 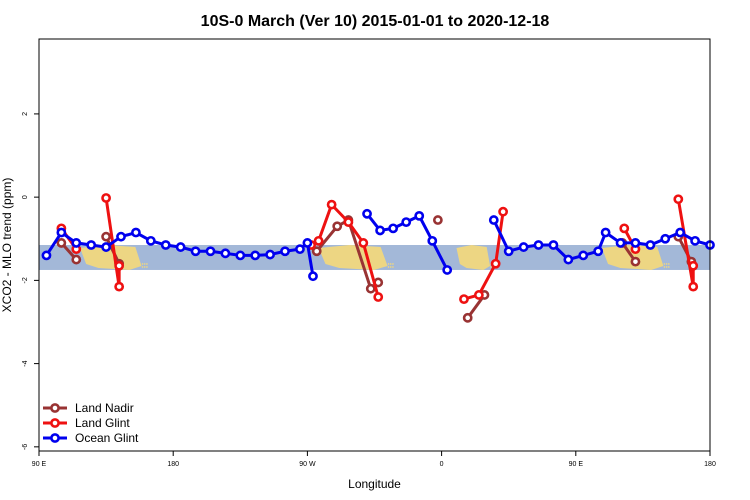 What do you see at coordinates (374, 459) in the screenshot?
I see `x-axis: 90 E 180 90 W 0 90 E 180` at bounding box center [374, 459].